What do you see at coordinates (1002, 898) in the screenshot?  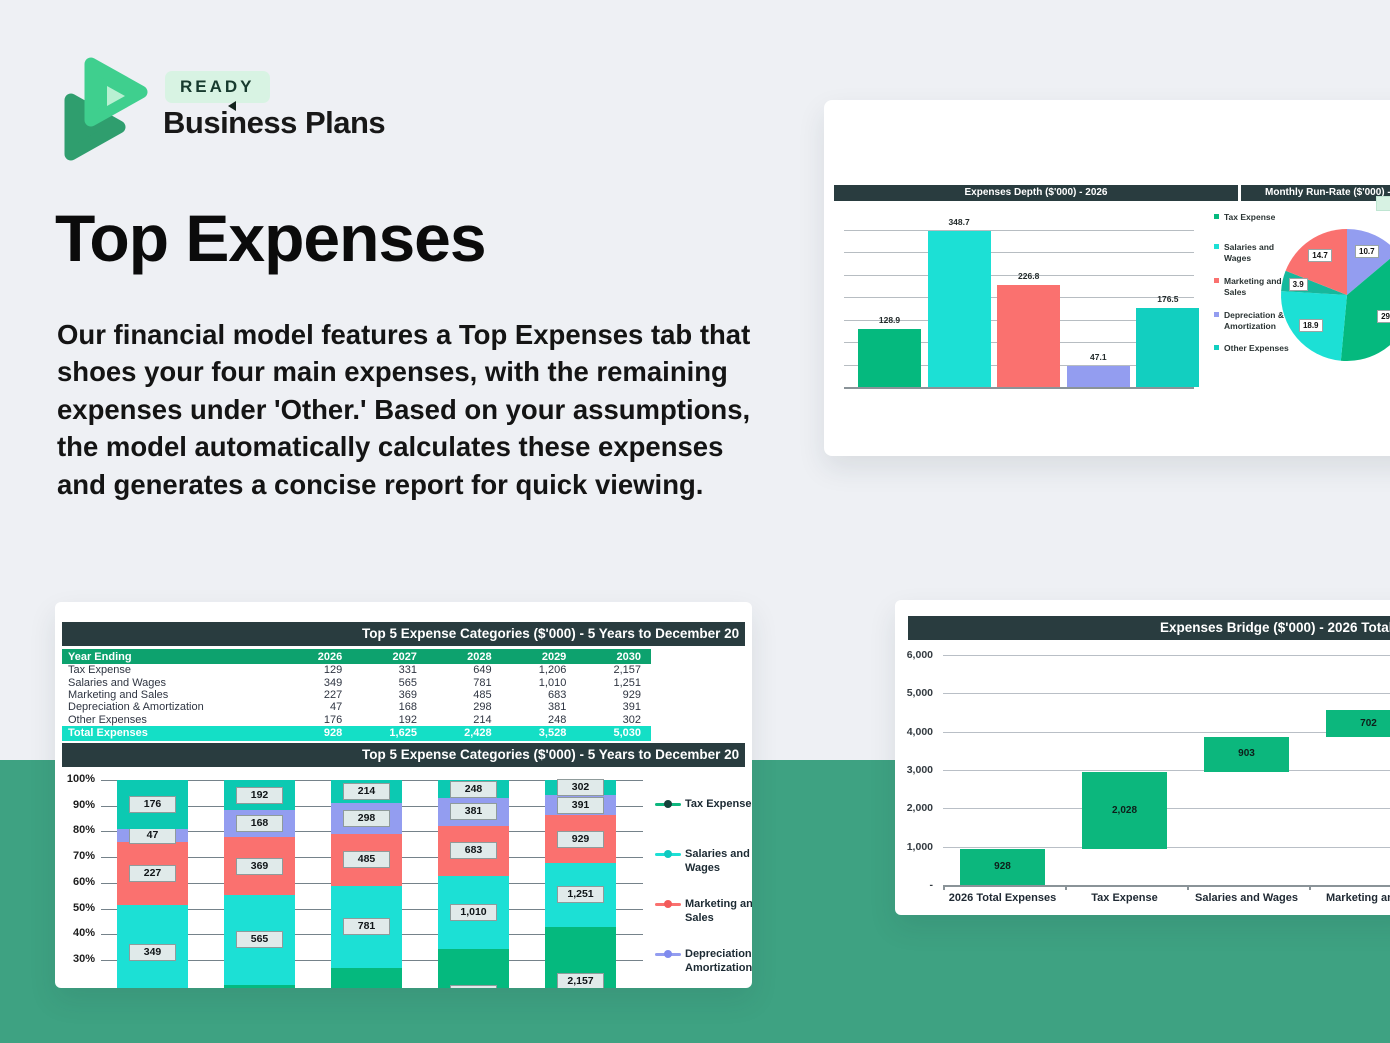 I see `x-axis-category-label: 2026 Total Expenses` at bounding box center [1002, 898].